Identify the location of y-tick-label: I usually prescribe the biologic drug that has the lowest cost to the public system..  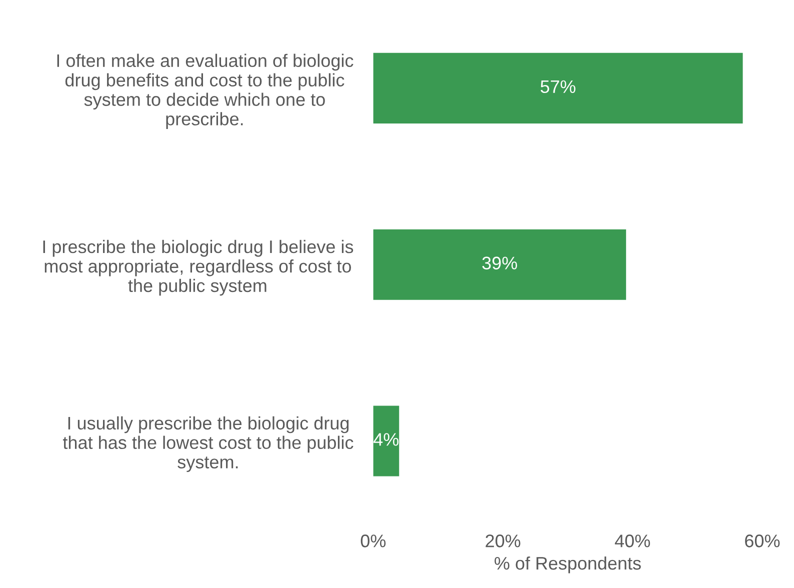
(208, 444).